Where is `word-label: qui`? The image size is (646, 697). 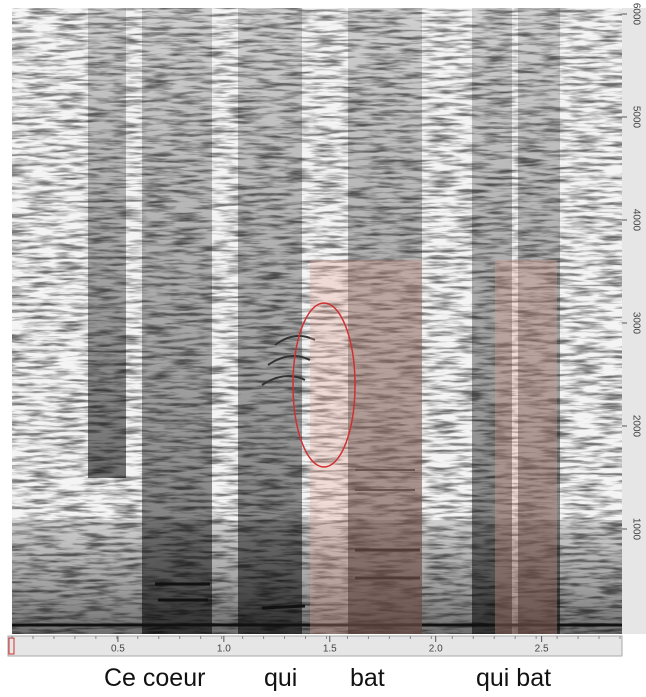 word-label: qui is located at coordinates (281, 678).